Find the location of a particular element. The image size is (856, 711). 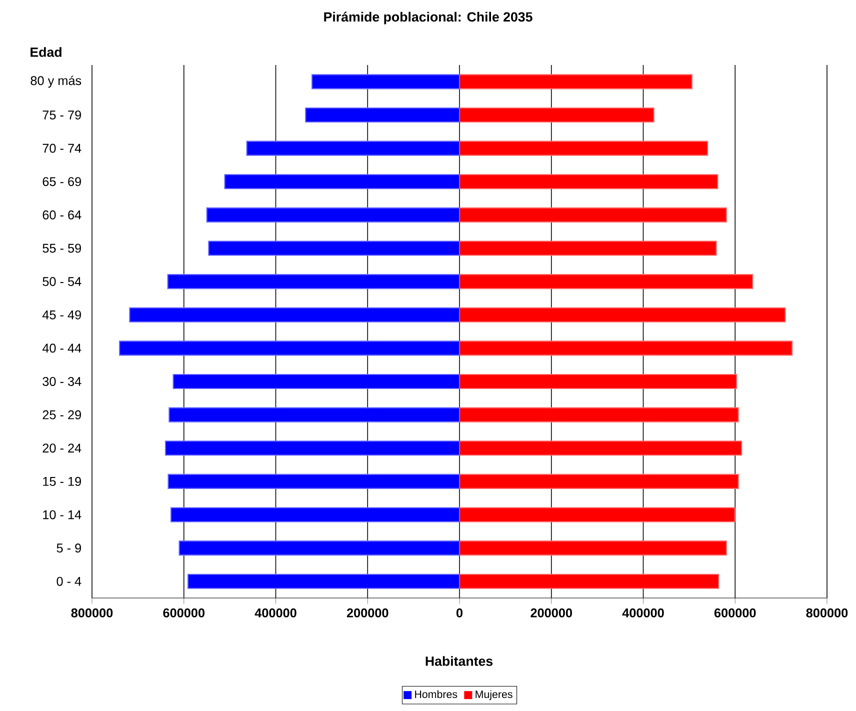

y-tick-label: 50 - 54 is located at coordinates (62, 281).